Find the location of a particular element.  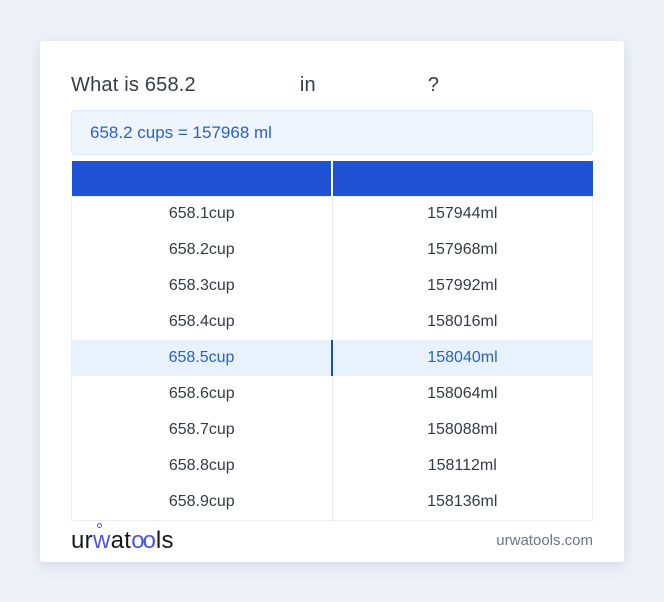

ml-value-cell: 157968ml is located at coordinates (462, 250).